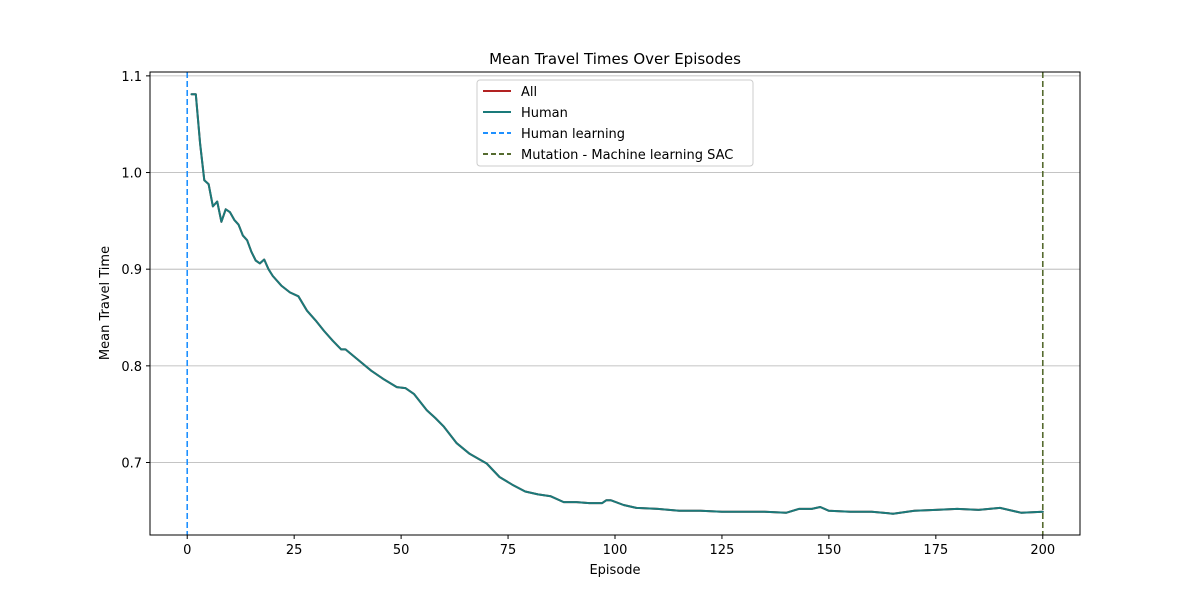 The image size is (1200, 600). What do you see at coordinates (187, 550) in the screenshot?
I see `x-tick-label: 0` at bounding box center [187, 550].